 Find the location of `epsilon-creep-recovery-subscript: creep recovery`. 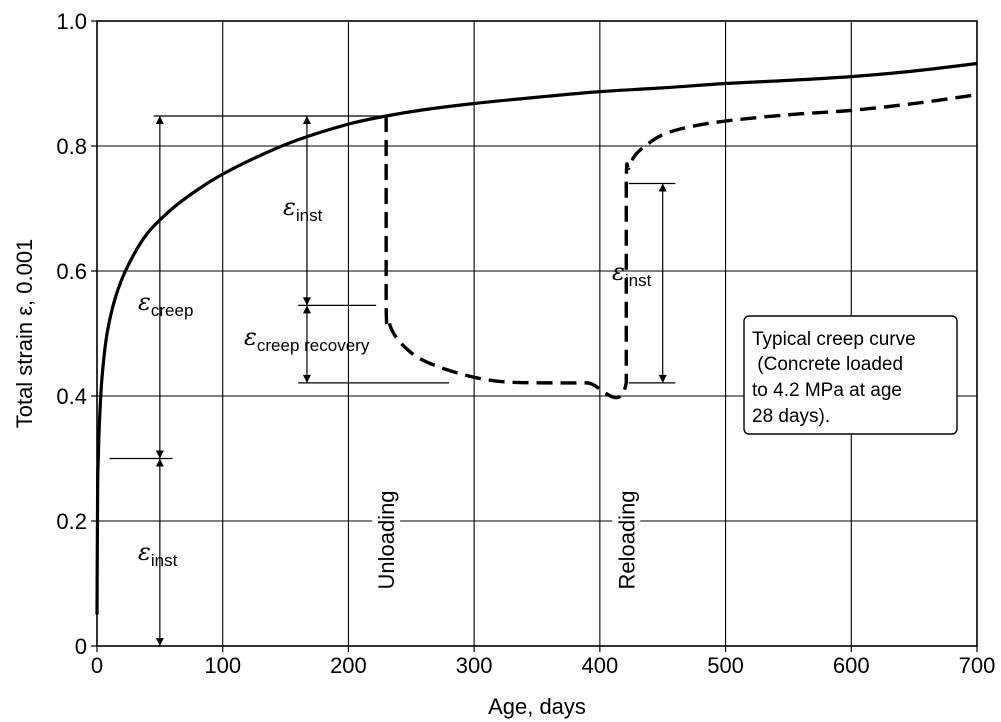

epsilon-creep-recovery-subscript: creep recovery is located at coordinates (313, 345).